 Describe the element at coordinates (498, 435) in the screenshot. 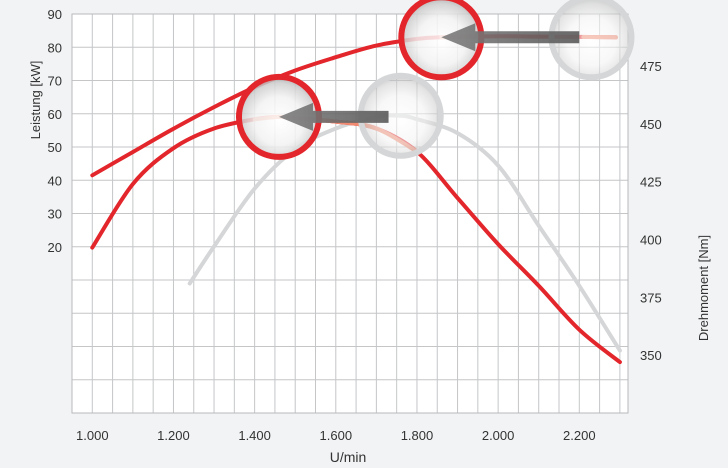

I see `x-tick-label: 2.000` at that location.